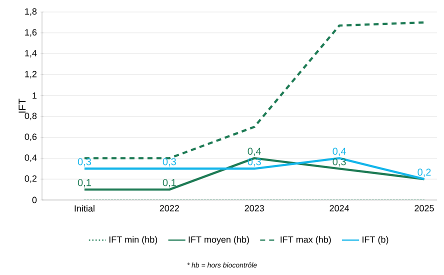 The height and width of the screenshot is (275, 444). Describe the element at coordinates (34, 95) in the screenshot. I see `y-tick-label: 1` at that location.